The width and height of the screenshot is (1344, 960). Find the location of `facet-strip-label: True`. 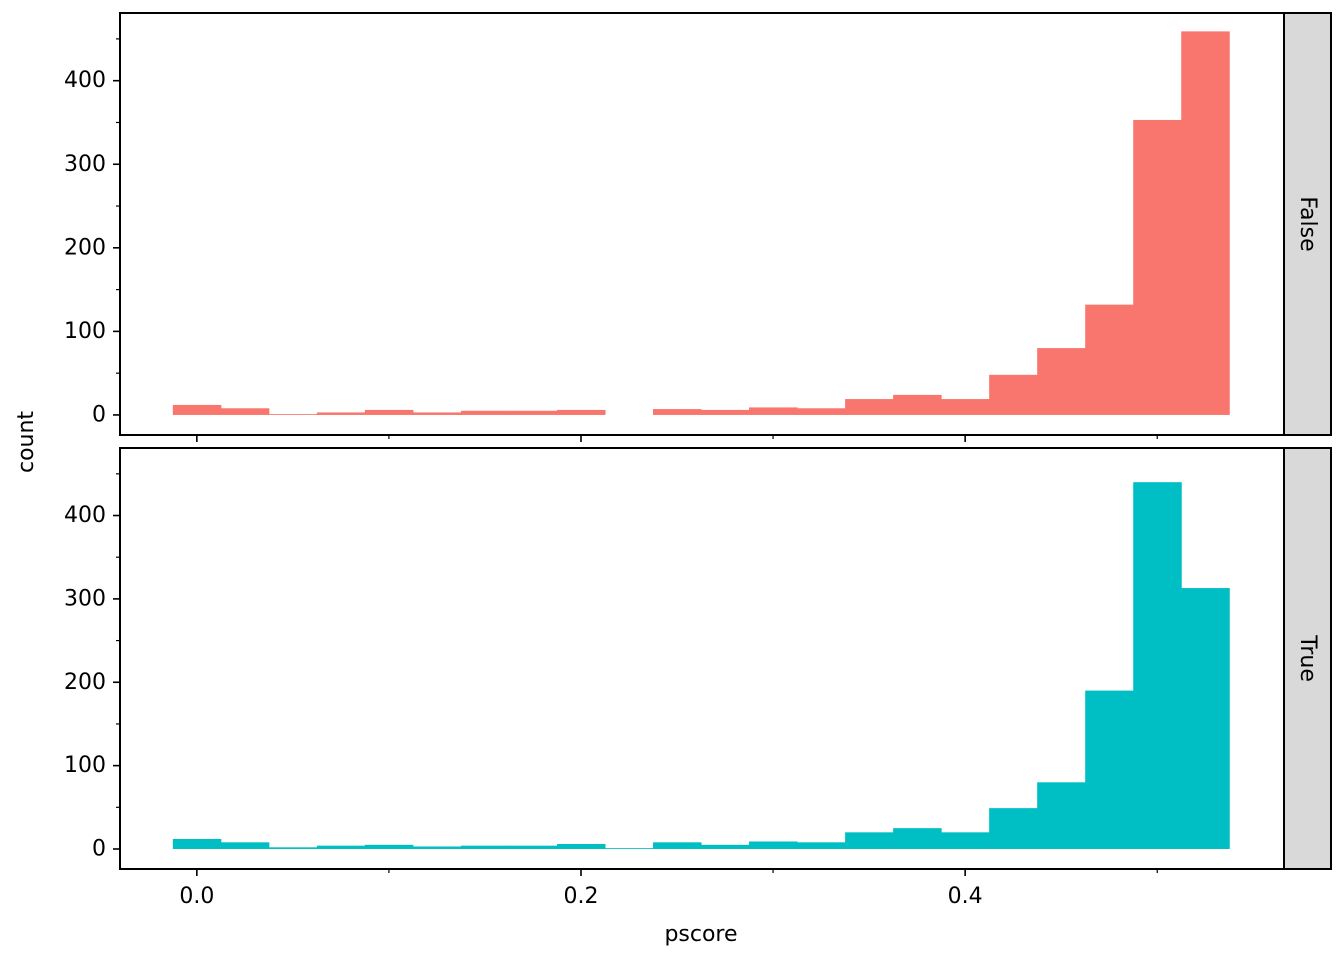

facet-strip-label: True is located at coordinates (1307, 658).